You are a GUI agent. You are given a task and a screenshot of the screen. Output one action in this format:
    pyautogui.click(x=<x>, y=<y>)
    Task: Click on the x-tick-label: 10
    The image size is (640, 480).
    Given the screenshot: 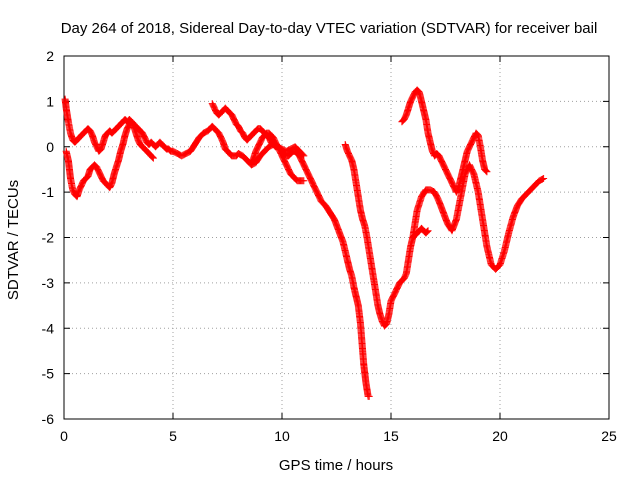 What is the action you would take?
    pyautogui.click(x=282, y=436)
    